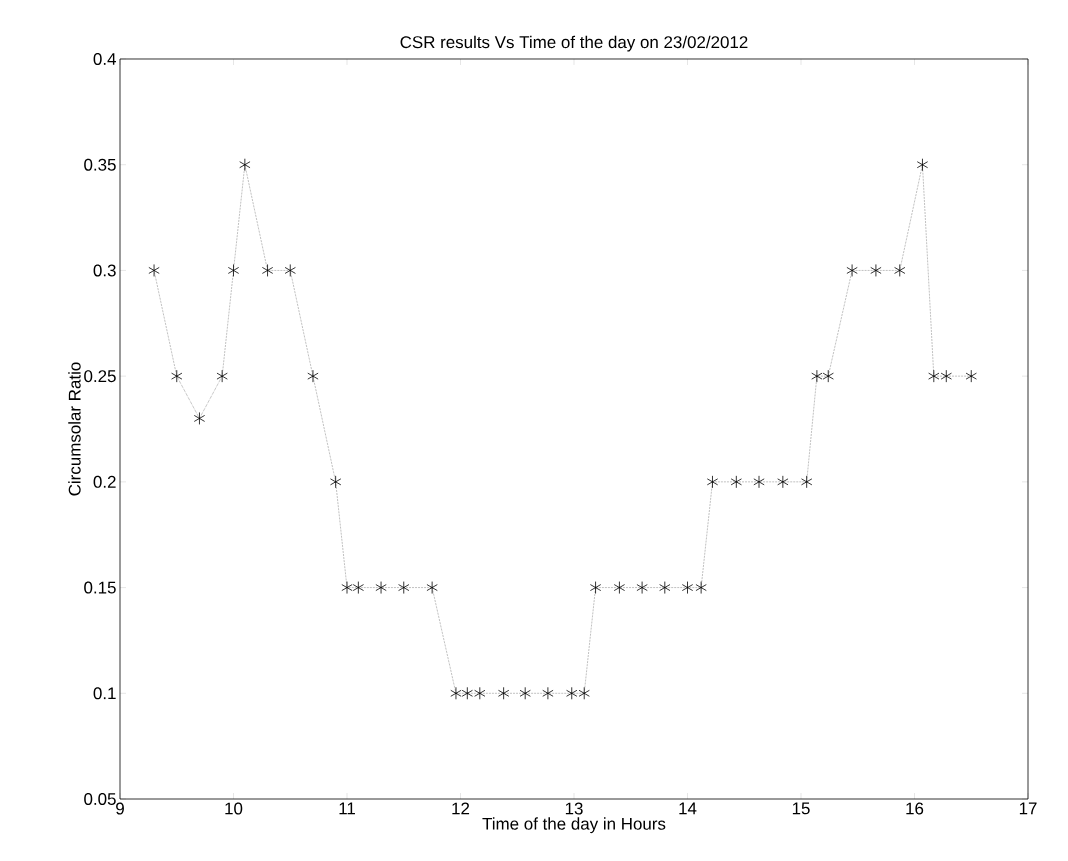 The height and width of the screenshot is (861, 1068). I want to click on y-tick-label: 0.1, so click(104, 693).